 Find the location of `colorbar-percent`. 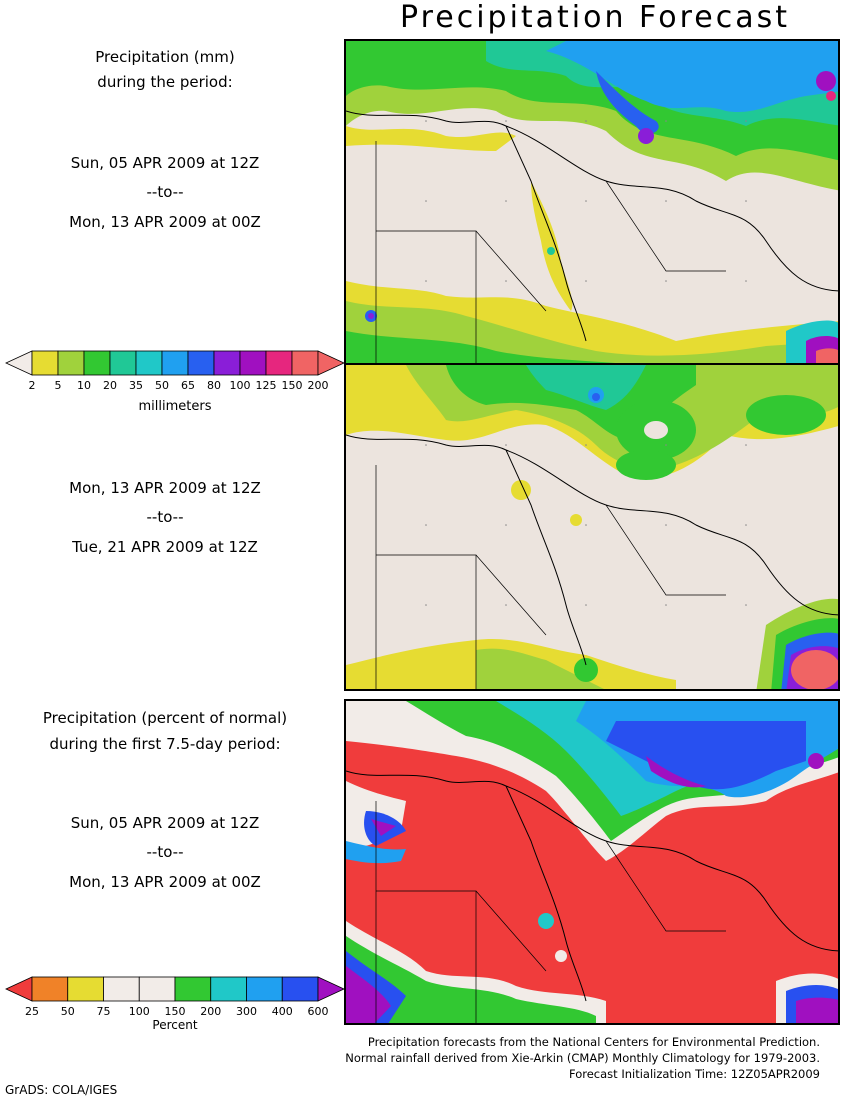

colorbar-percent is located at coordinates (175, 989).